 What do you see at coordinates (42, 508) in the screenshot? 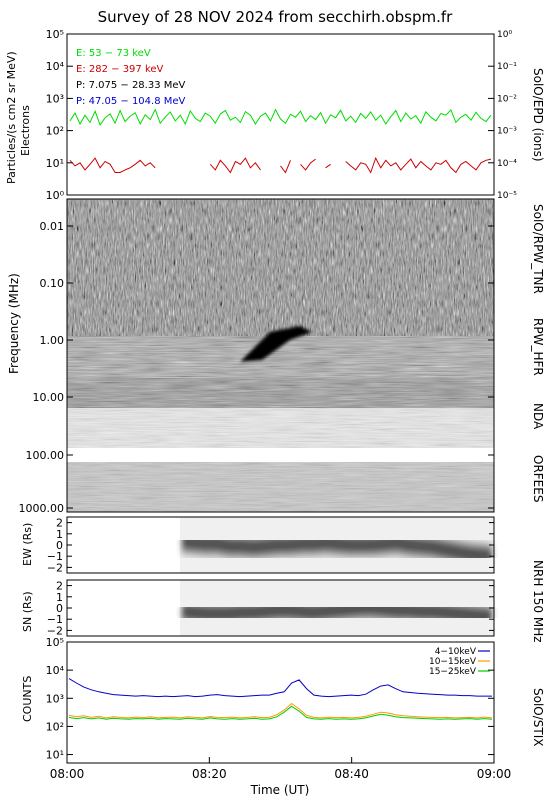
I see `spec-ytick-label: 1000.00` at bounding box center [42, 508].